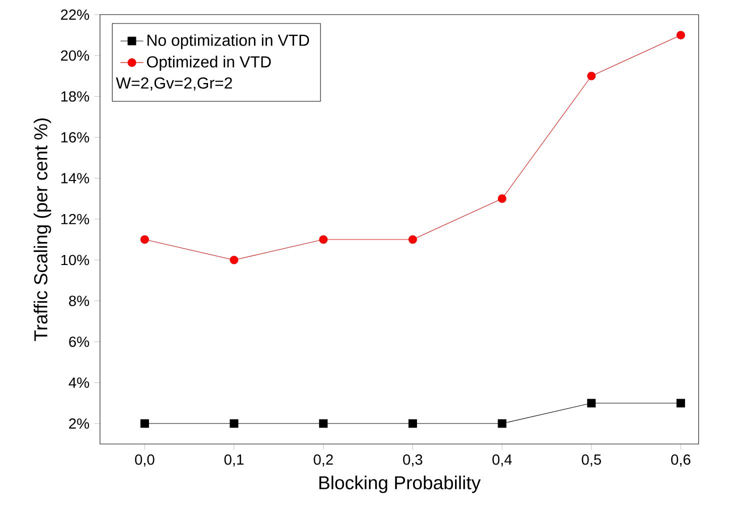 The width and height of the screenshot is (735, 517). Describe the element at coordinates (400, 485) in the screenshot. I see `x-axis-title: Blocking Probability` at that location.